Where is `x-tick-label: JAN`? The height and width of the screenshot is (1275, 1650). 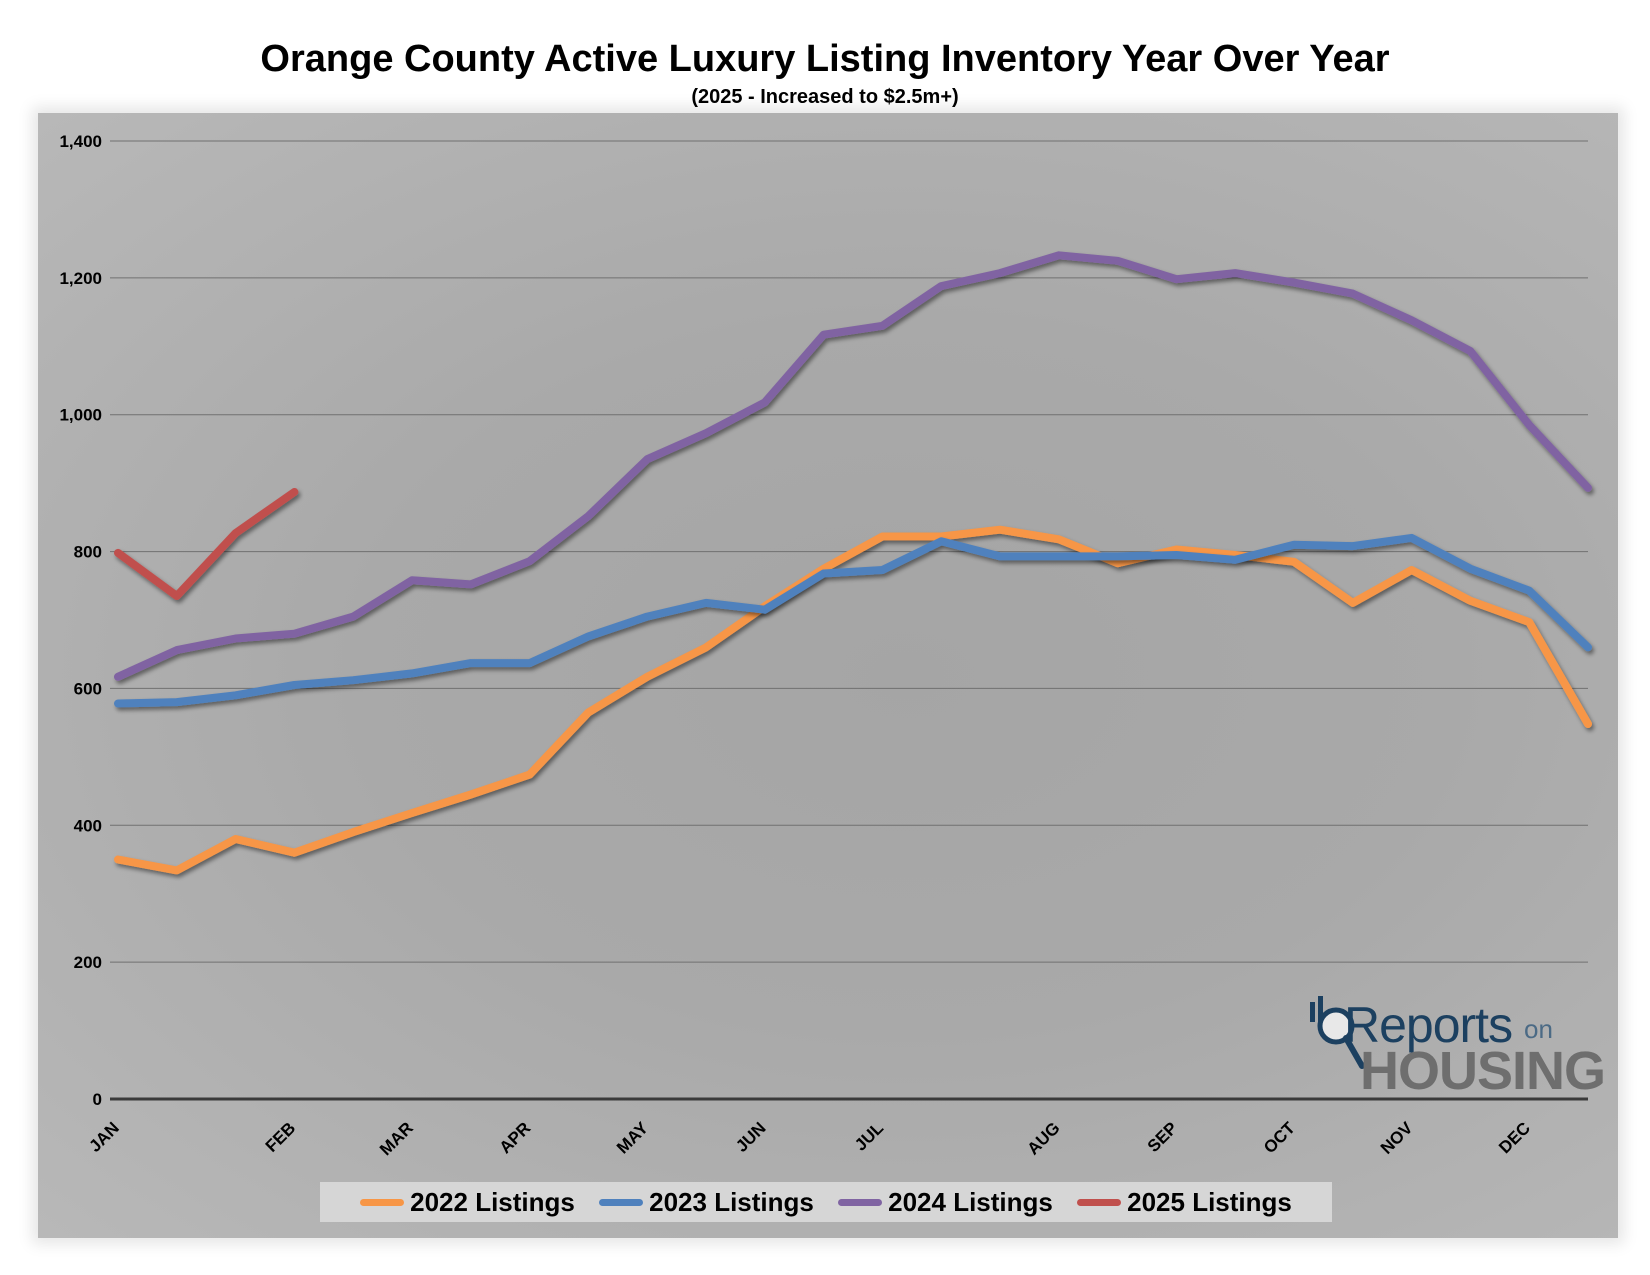
x-tick-label: JAN is located at coordinates (103, 1136).